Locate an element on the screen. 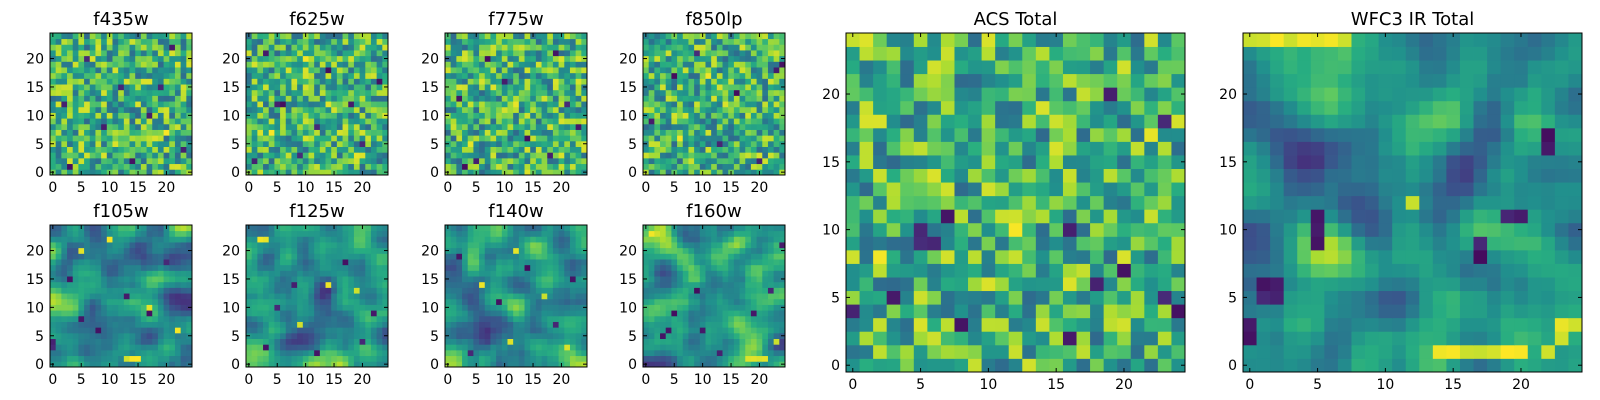 Image resolution: width=1600 pixels, height=400 pixels. panel-title: f775w is located at coordinates (515, 19).